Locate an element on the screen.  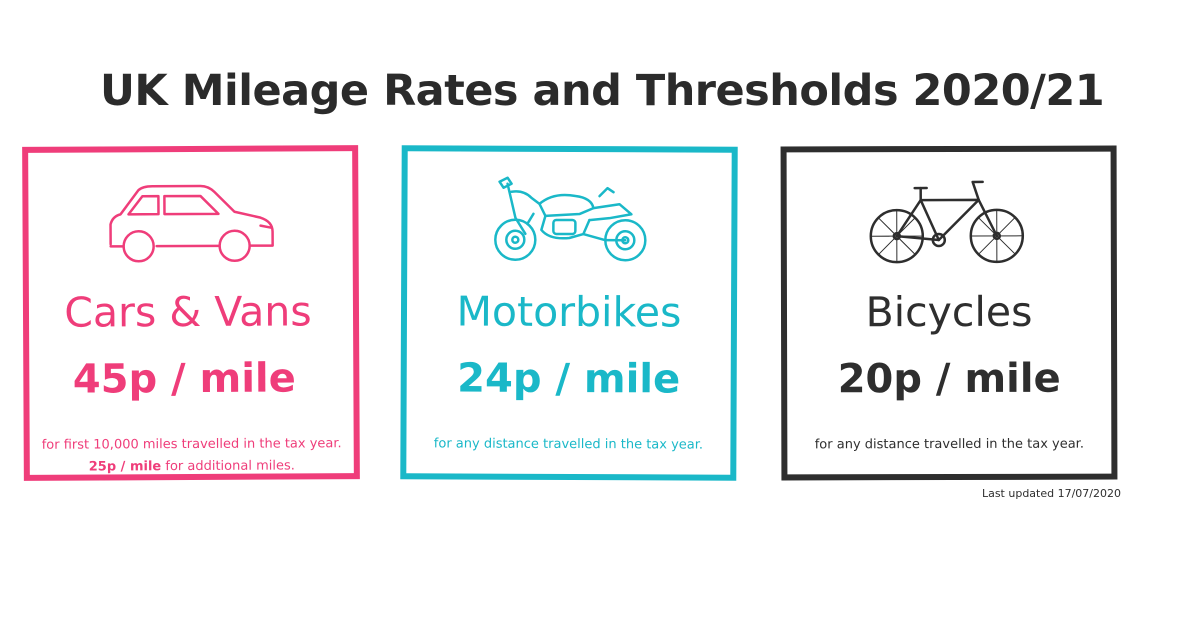
page-title: UK Mileage Rates and Thresholds 2020/21 is located at coordinates (602, 91).